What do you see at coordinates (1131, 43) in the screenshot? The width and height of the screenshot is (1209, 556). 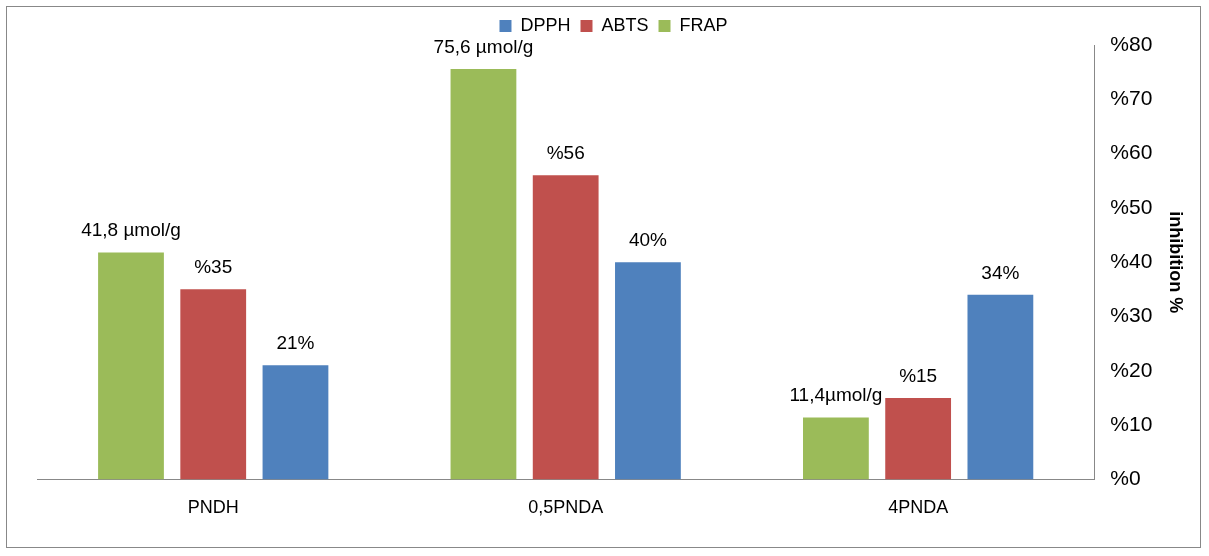 I see `y-tick-label: %80` at bounding box center [1131, 43].